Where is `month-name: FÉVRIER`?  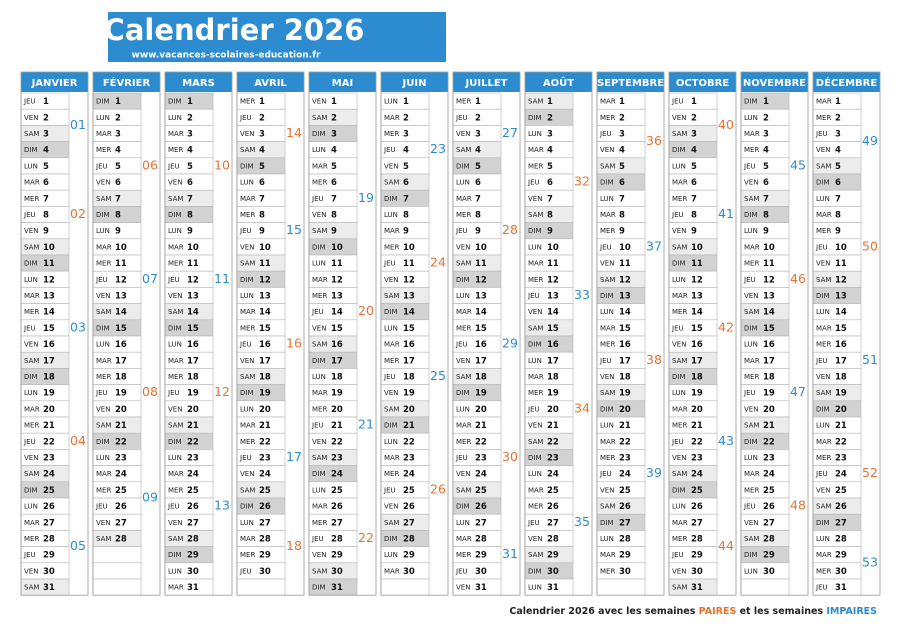
month-name: FÉVRIER is located at coordinates (127, 82).